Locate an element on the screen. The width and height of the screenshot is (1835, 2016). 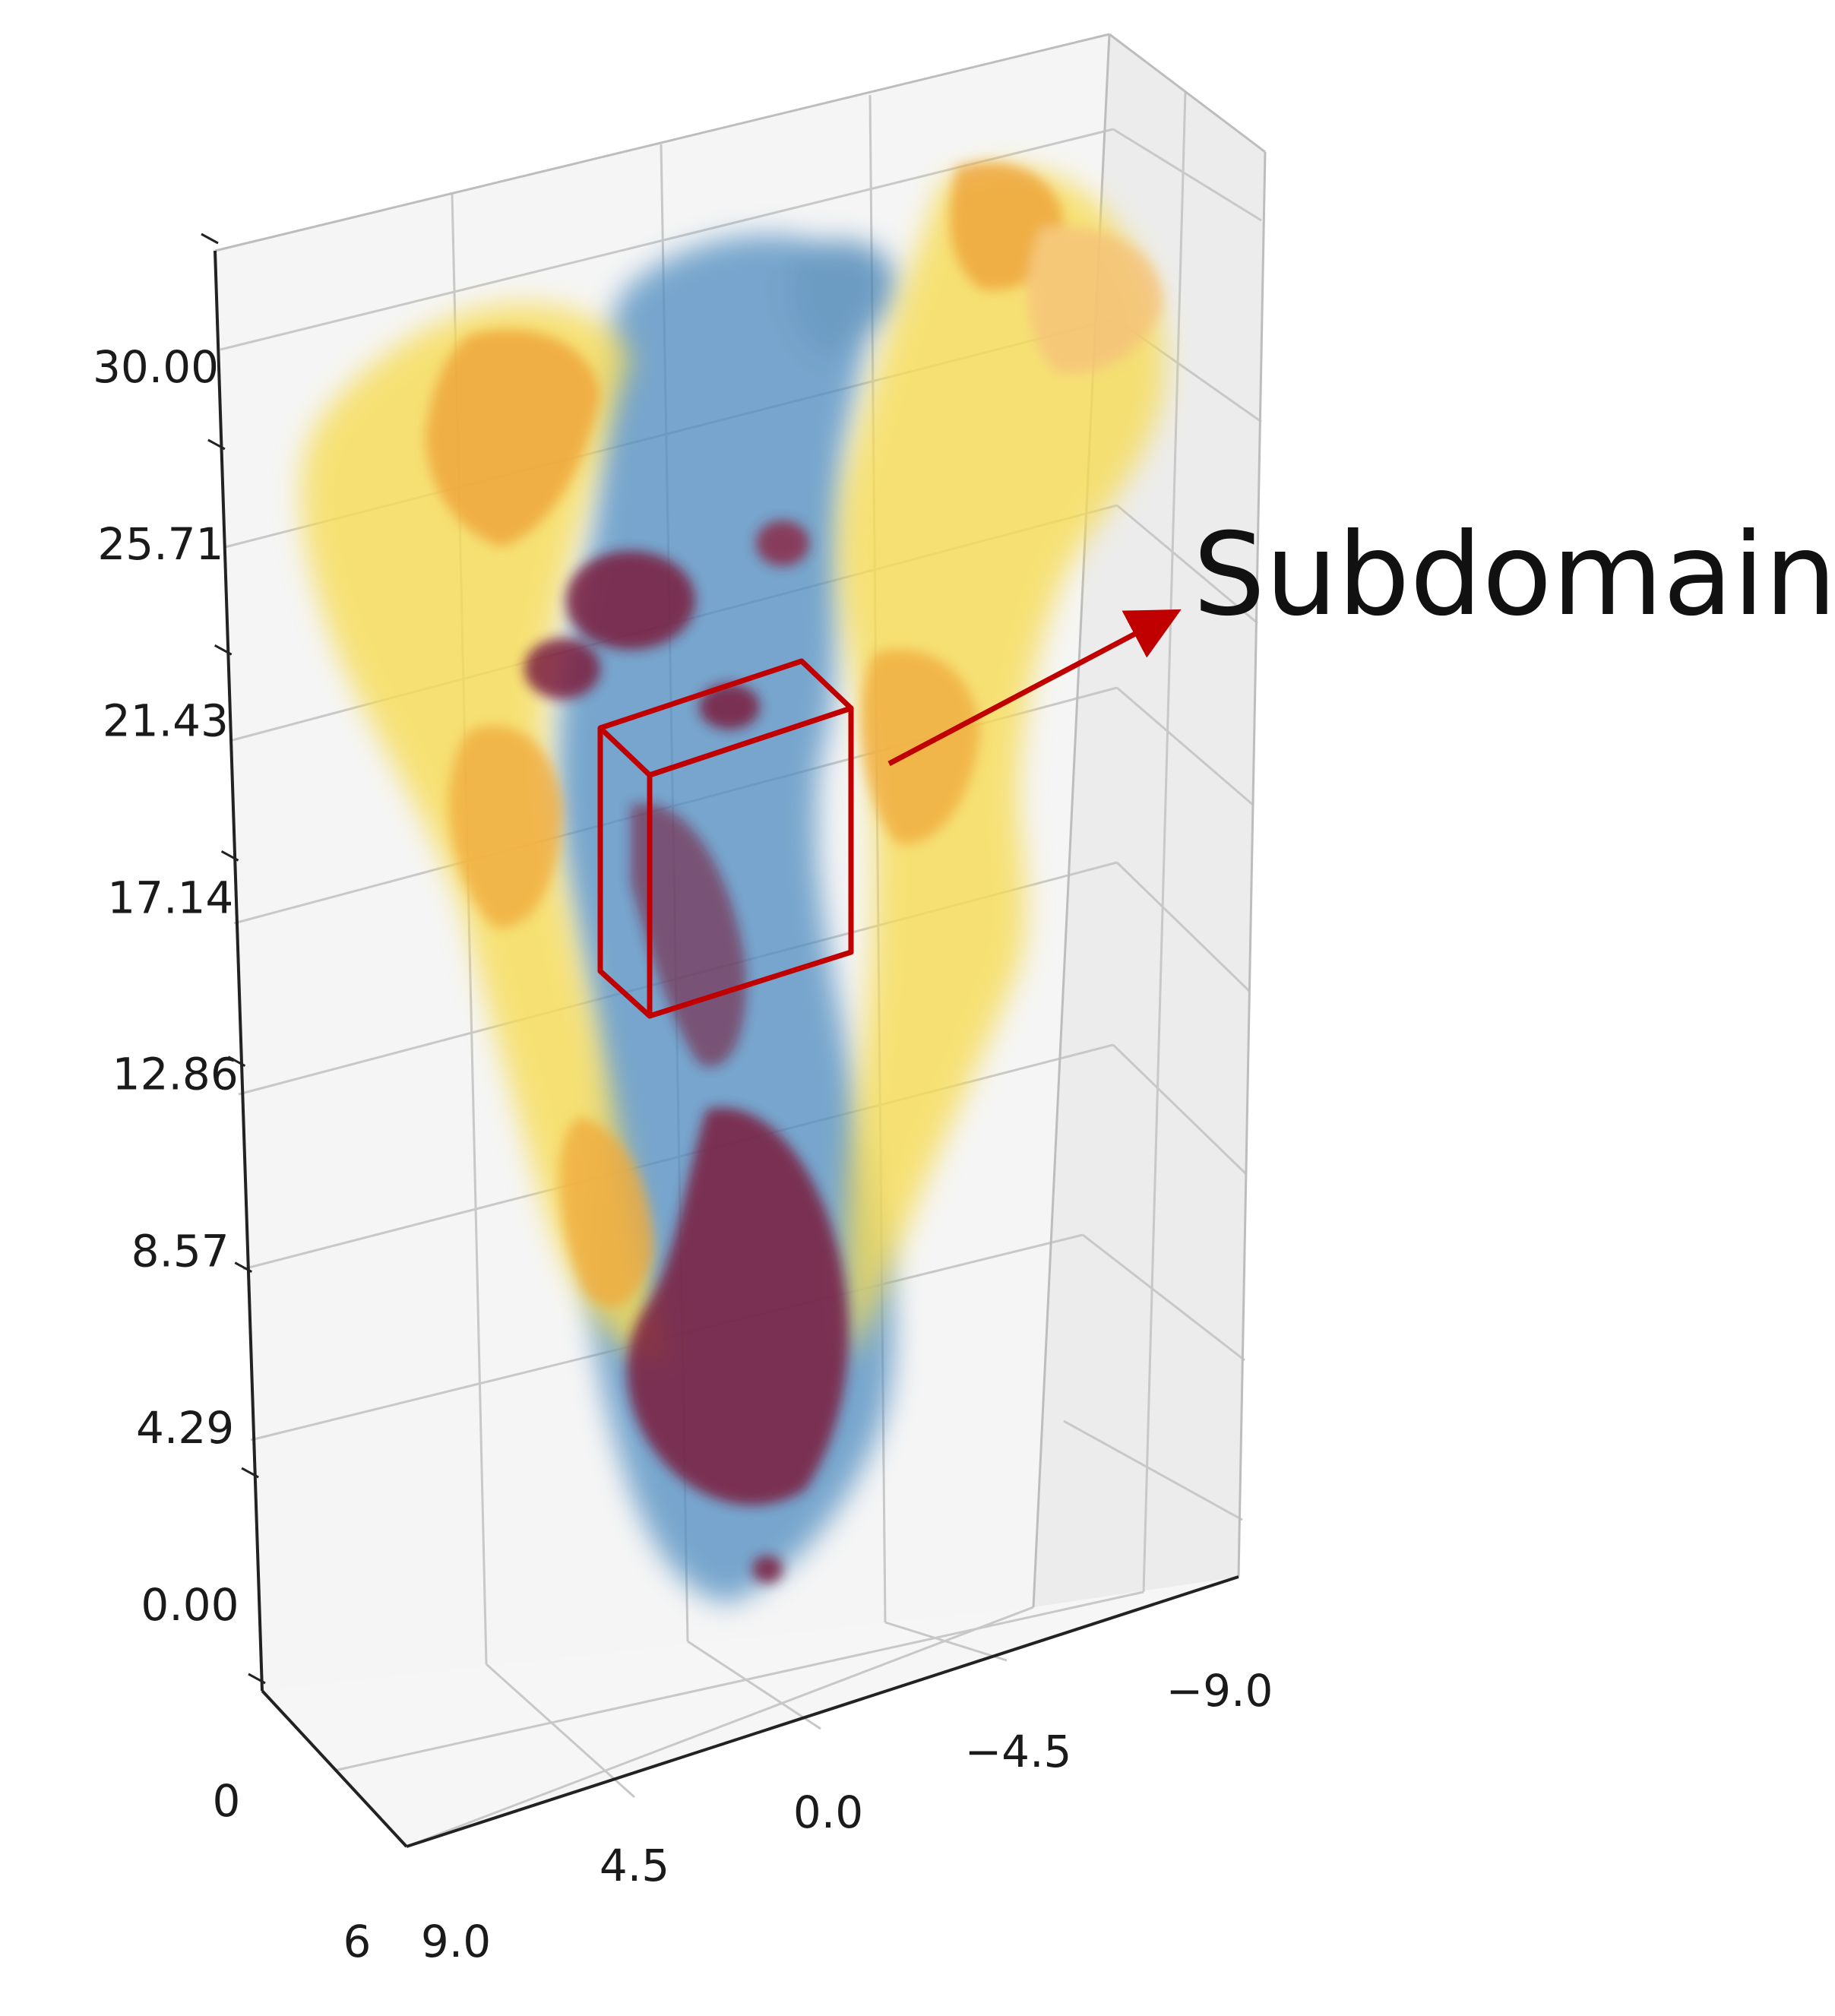
floor-pane is located at coordinates (750, 1712).